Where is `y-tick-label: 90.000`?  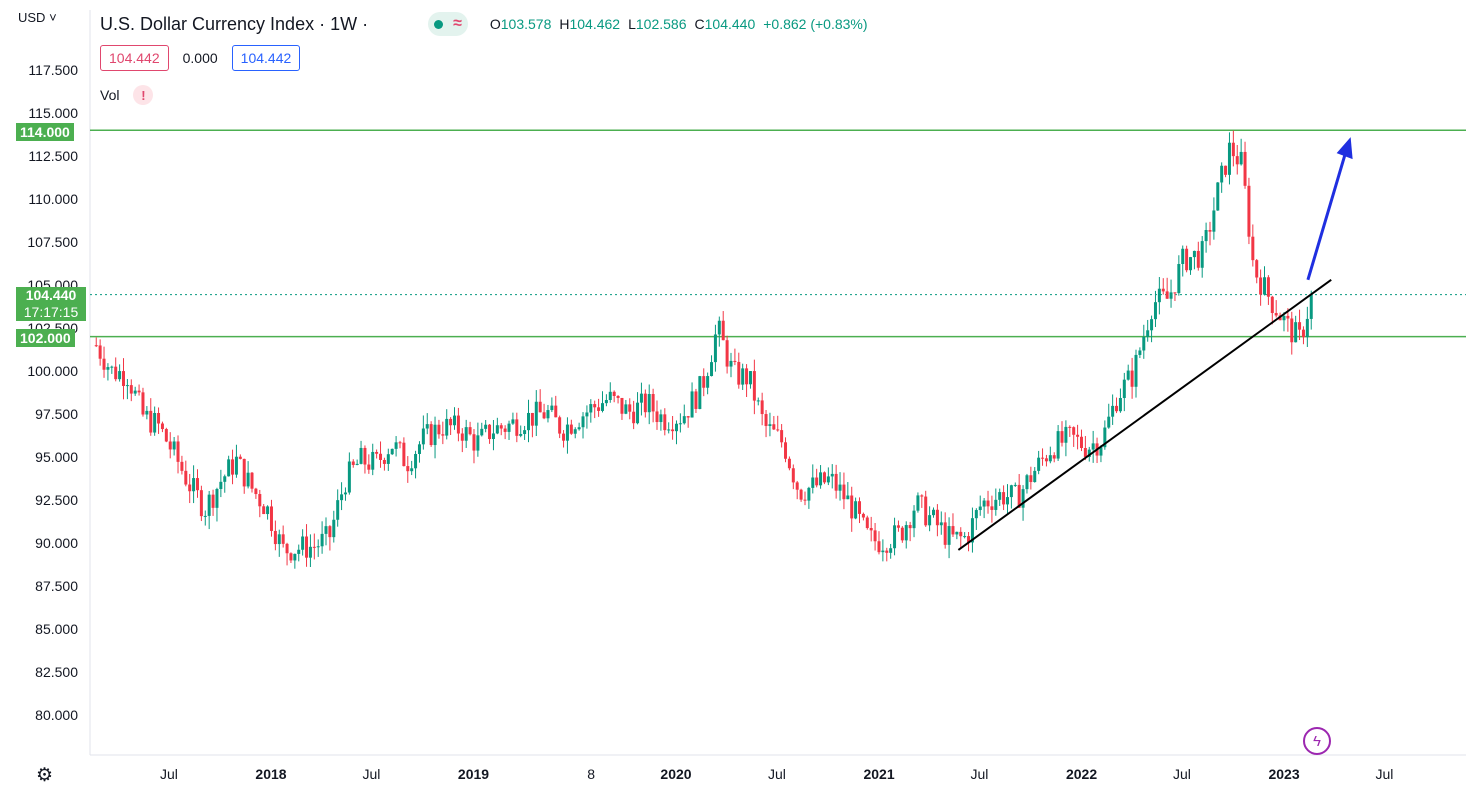 y-tick-label: 90.000 is located at coordinates (56, 543).